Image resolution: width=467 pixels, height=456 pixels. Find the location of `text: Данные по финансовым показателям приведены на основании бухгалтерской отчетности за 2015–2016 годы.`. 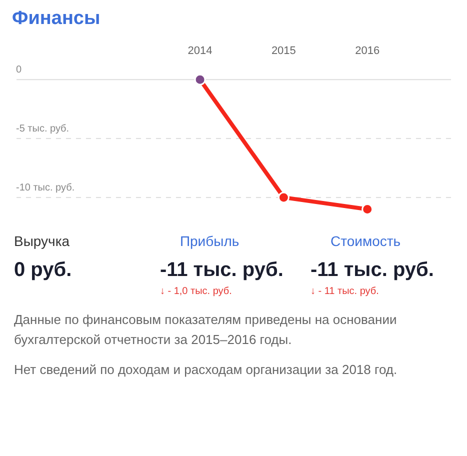

text: Данные по финансовым показателям приведены на основании бухгалтерской отчетности за 2015–2016 годы. is located at coordinates (206, 330).